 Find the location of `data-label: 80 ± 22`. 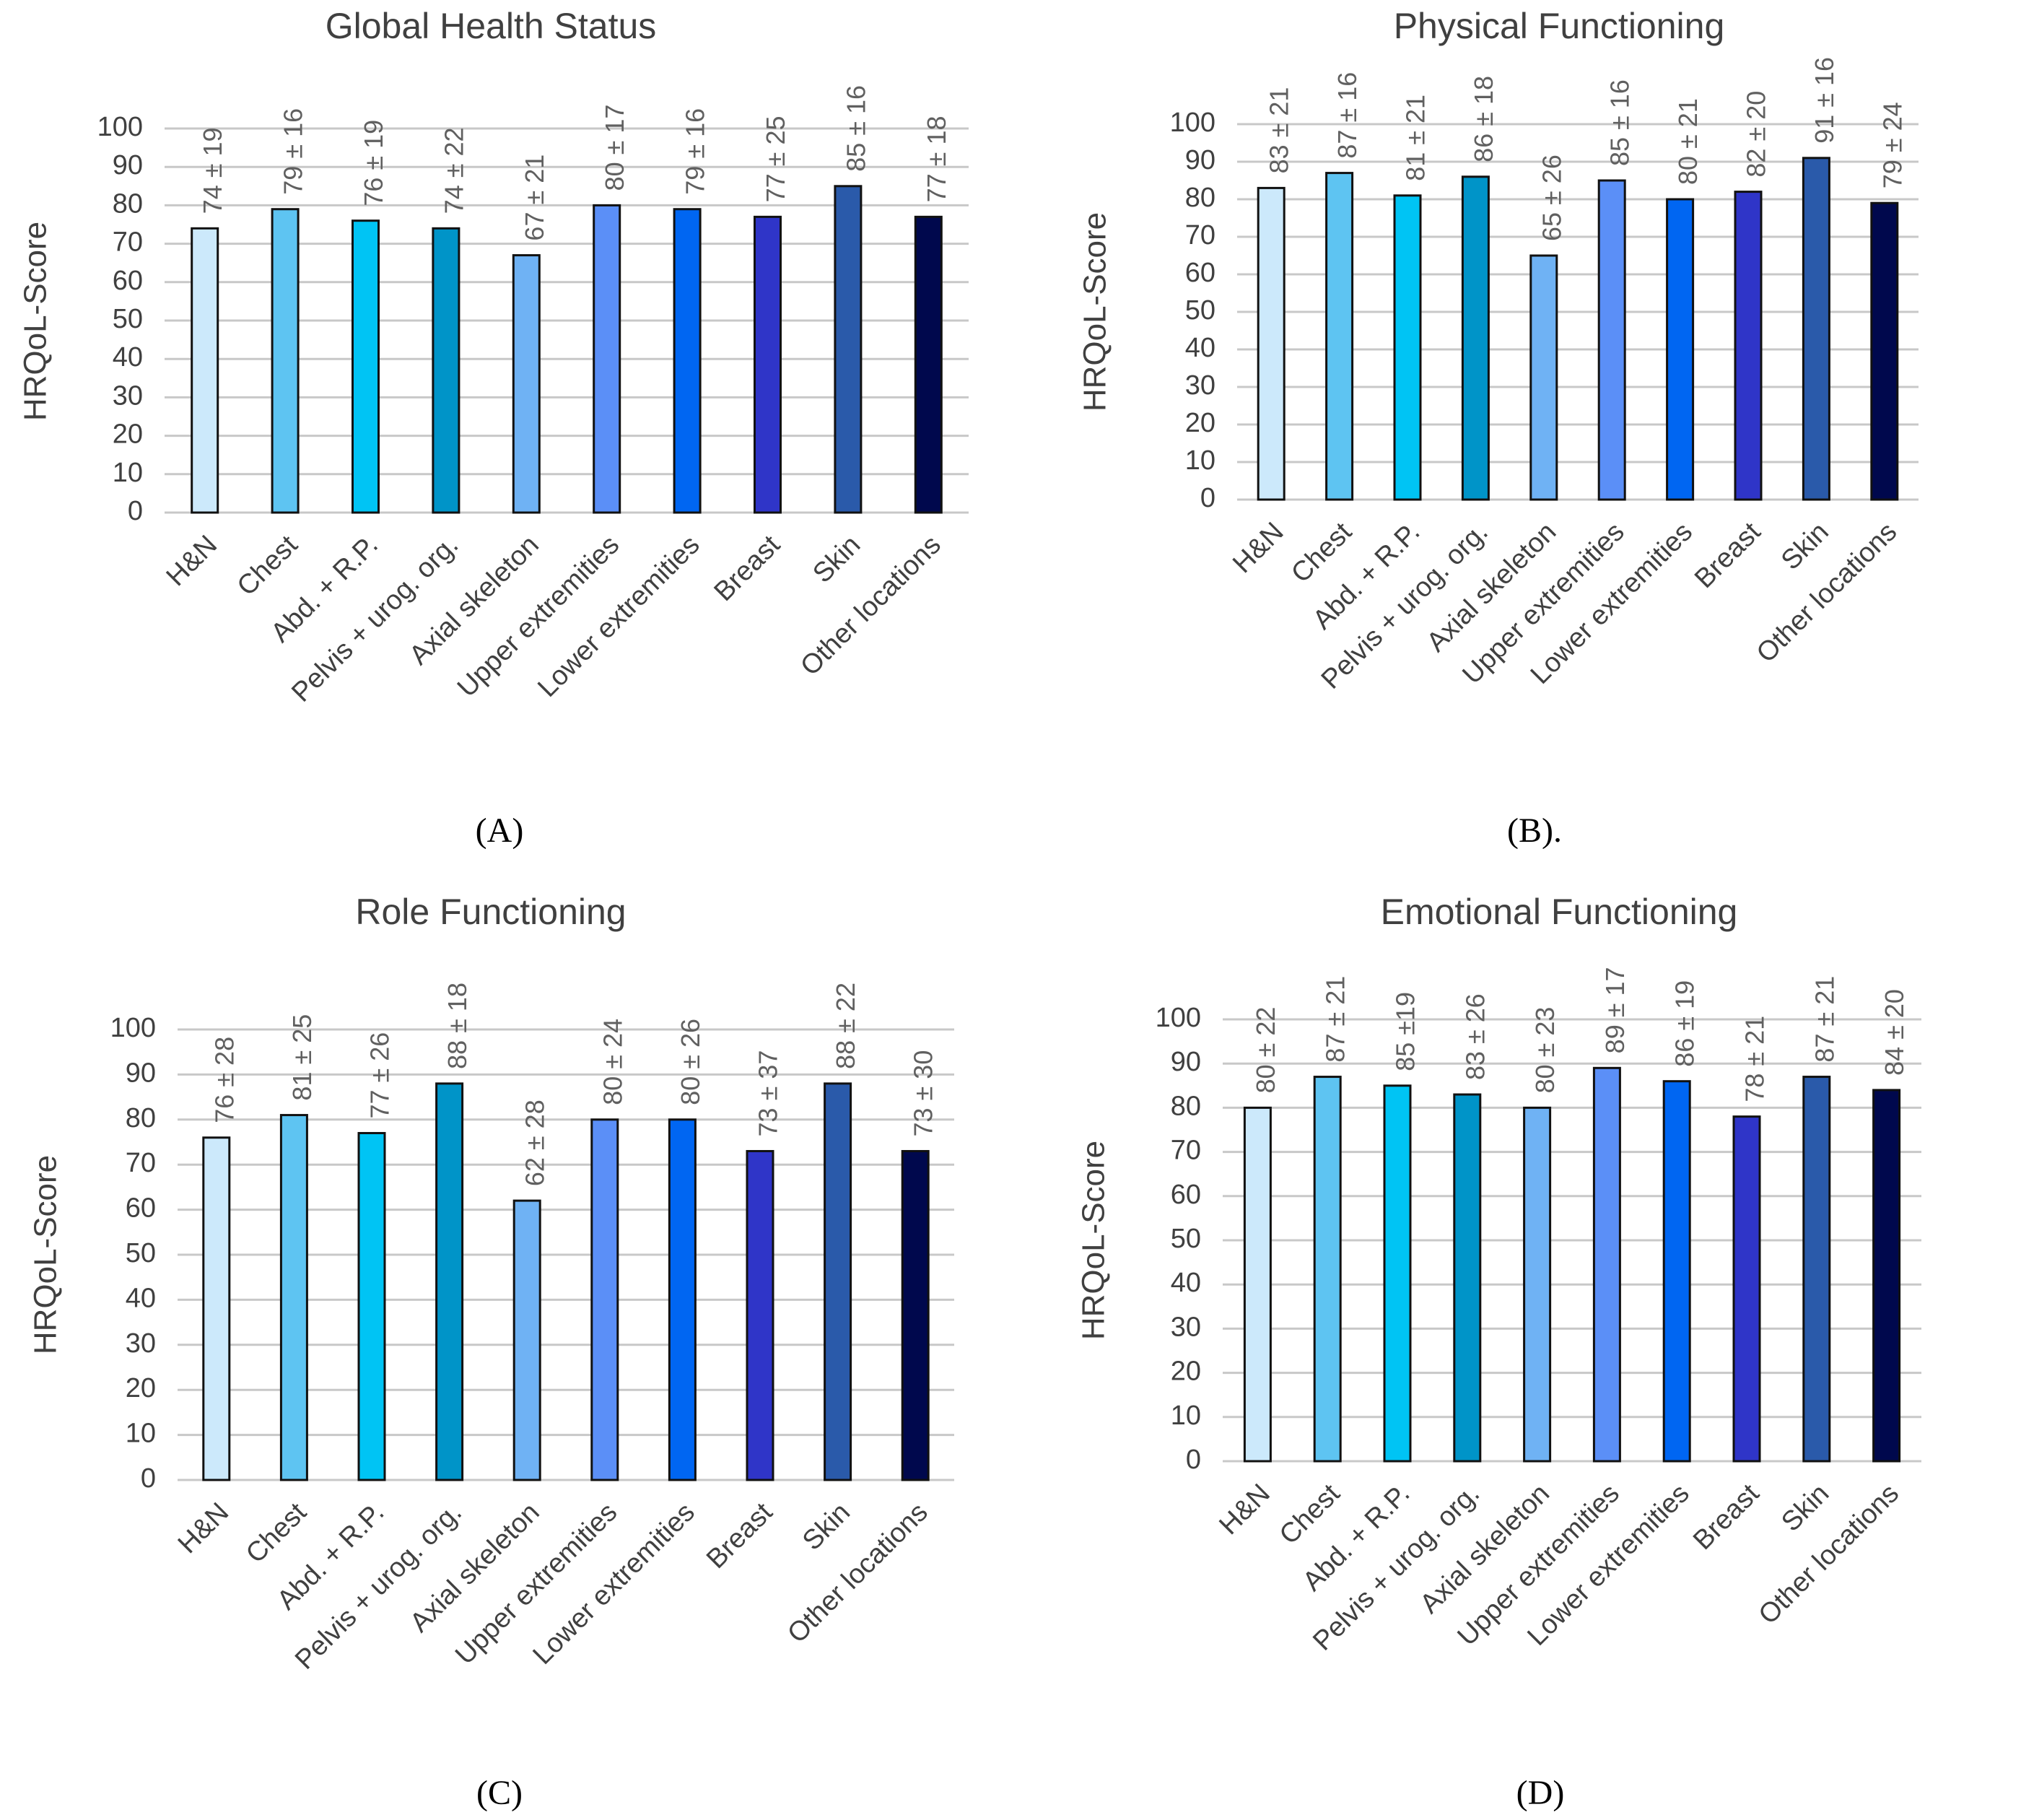

data-label: 80 ± 22 is located at coordinates (1265, 1050).